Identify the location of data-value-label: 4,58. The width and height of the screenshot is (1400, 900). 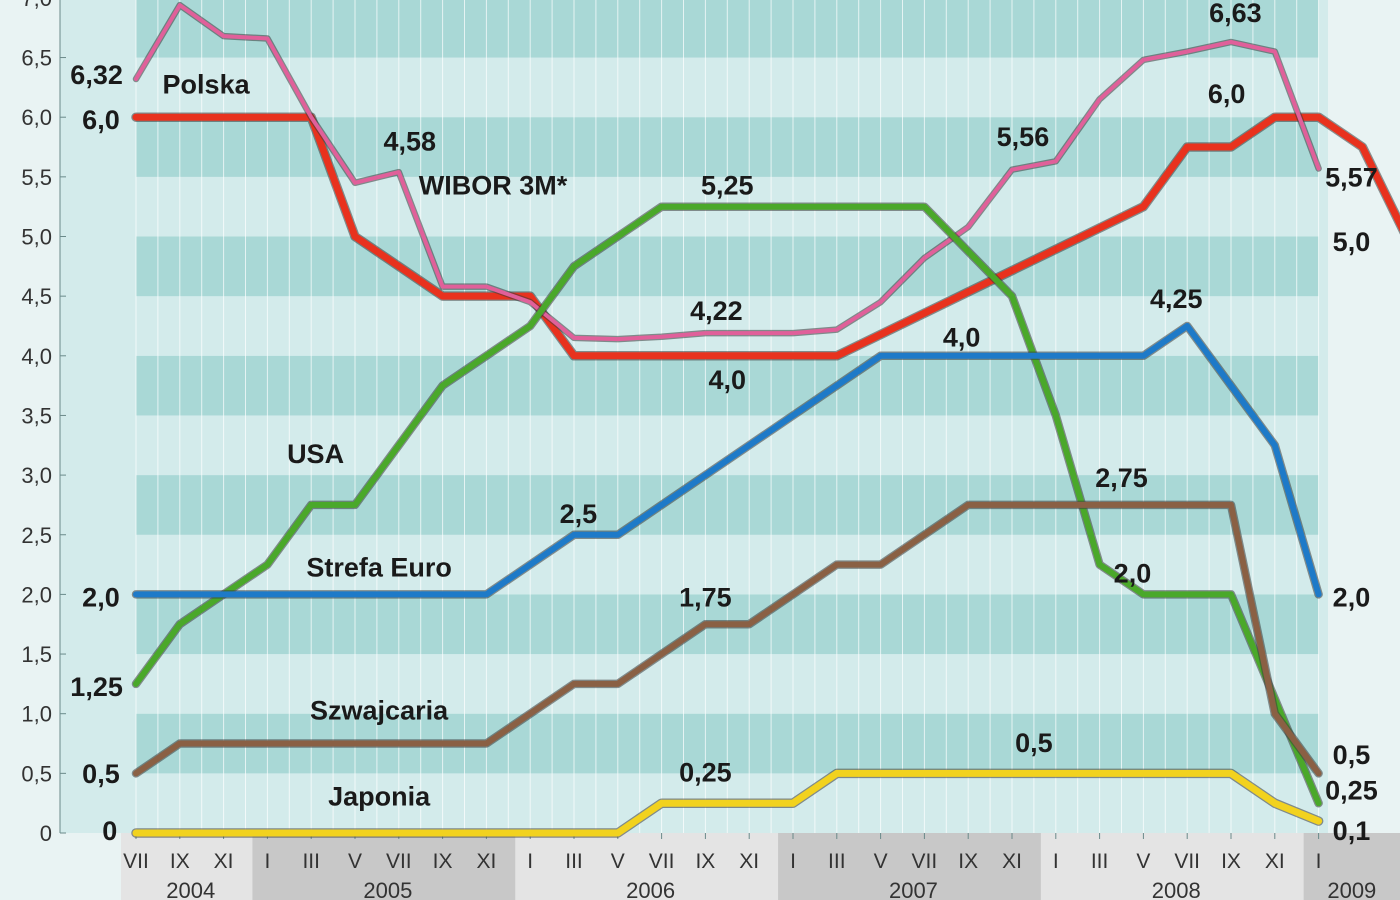
(409, 142).